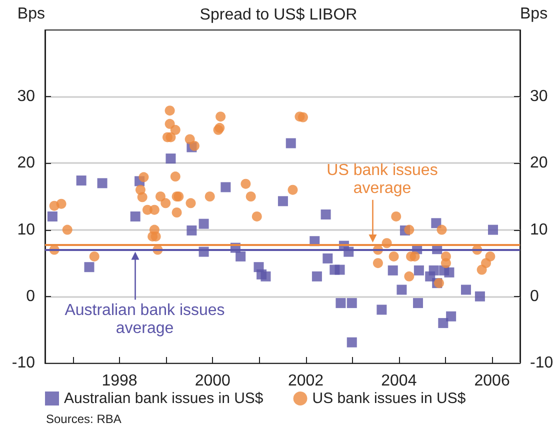 The image size is (557, 431). What do you see at coordinates (26, 229) in the screenshot?
I see `y-tick-label: 10` at bounding box center [26, 229].